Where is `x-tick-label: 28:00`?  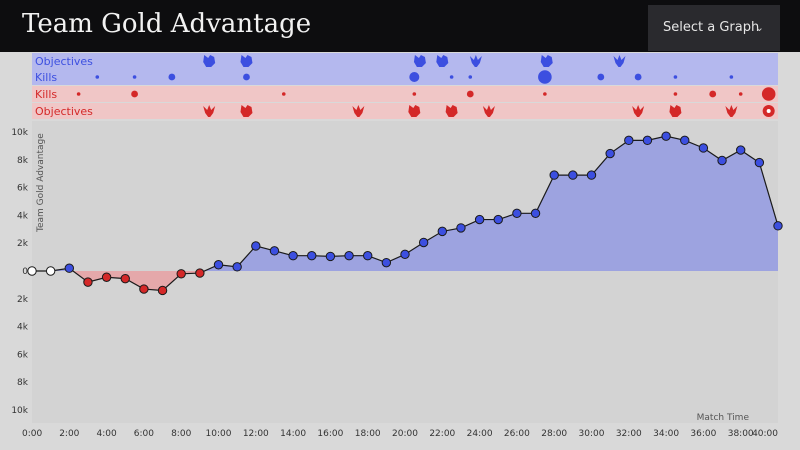
x-tick-label: 28:00 is located at coordinates (554, 434).